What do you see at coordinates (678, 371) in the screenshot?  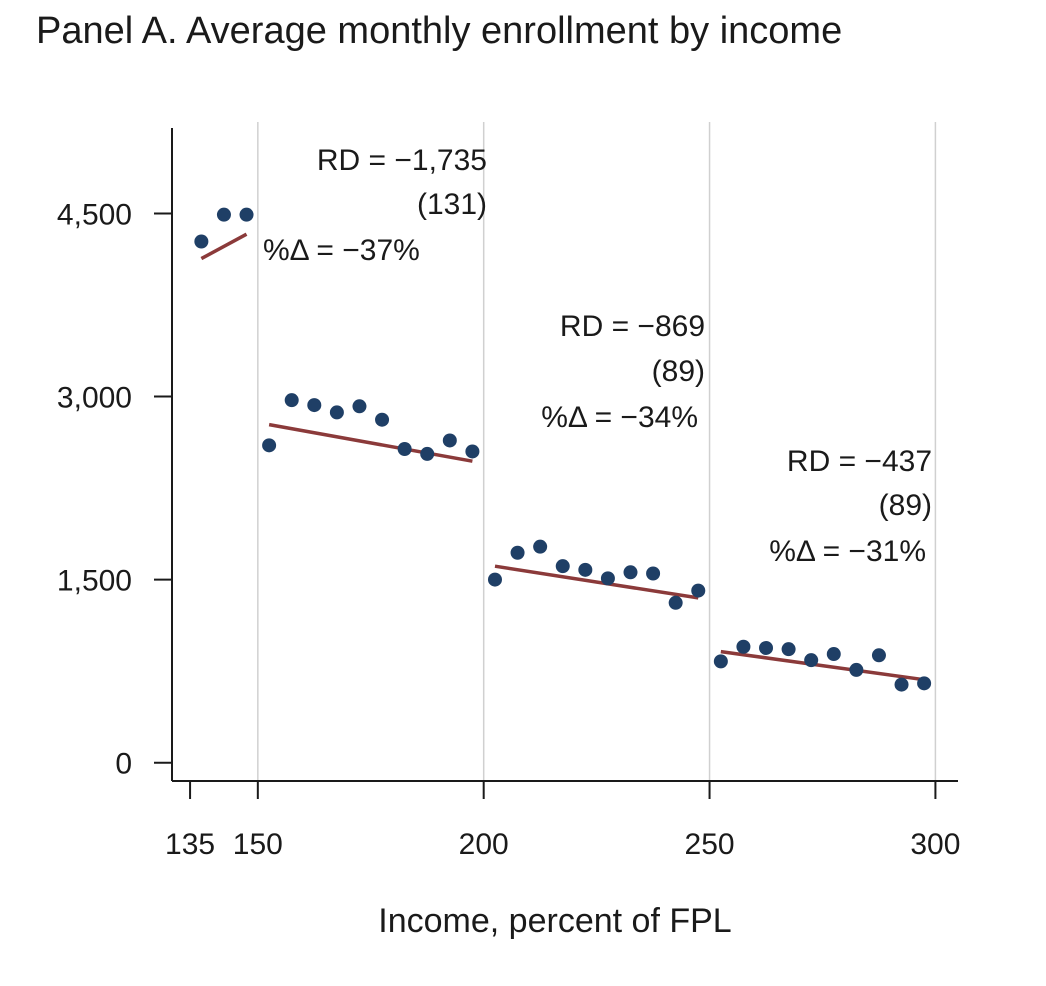 I see `annotation-se-200: (89)` at bounding box center [678, 371].